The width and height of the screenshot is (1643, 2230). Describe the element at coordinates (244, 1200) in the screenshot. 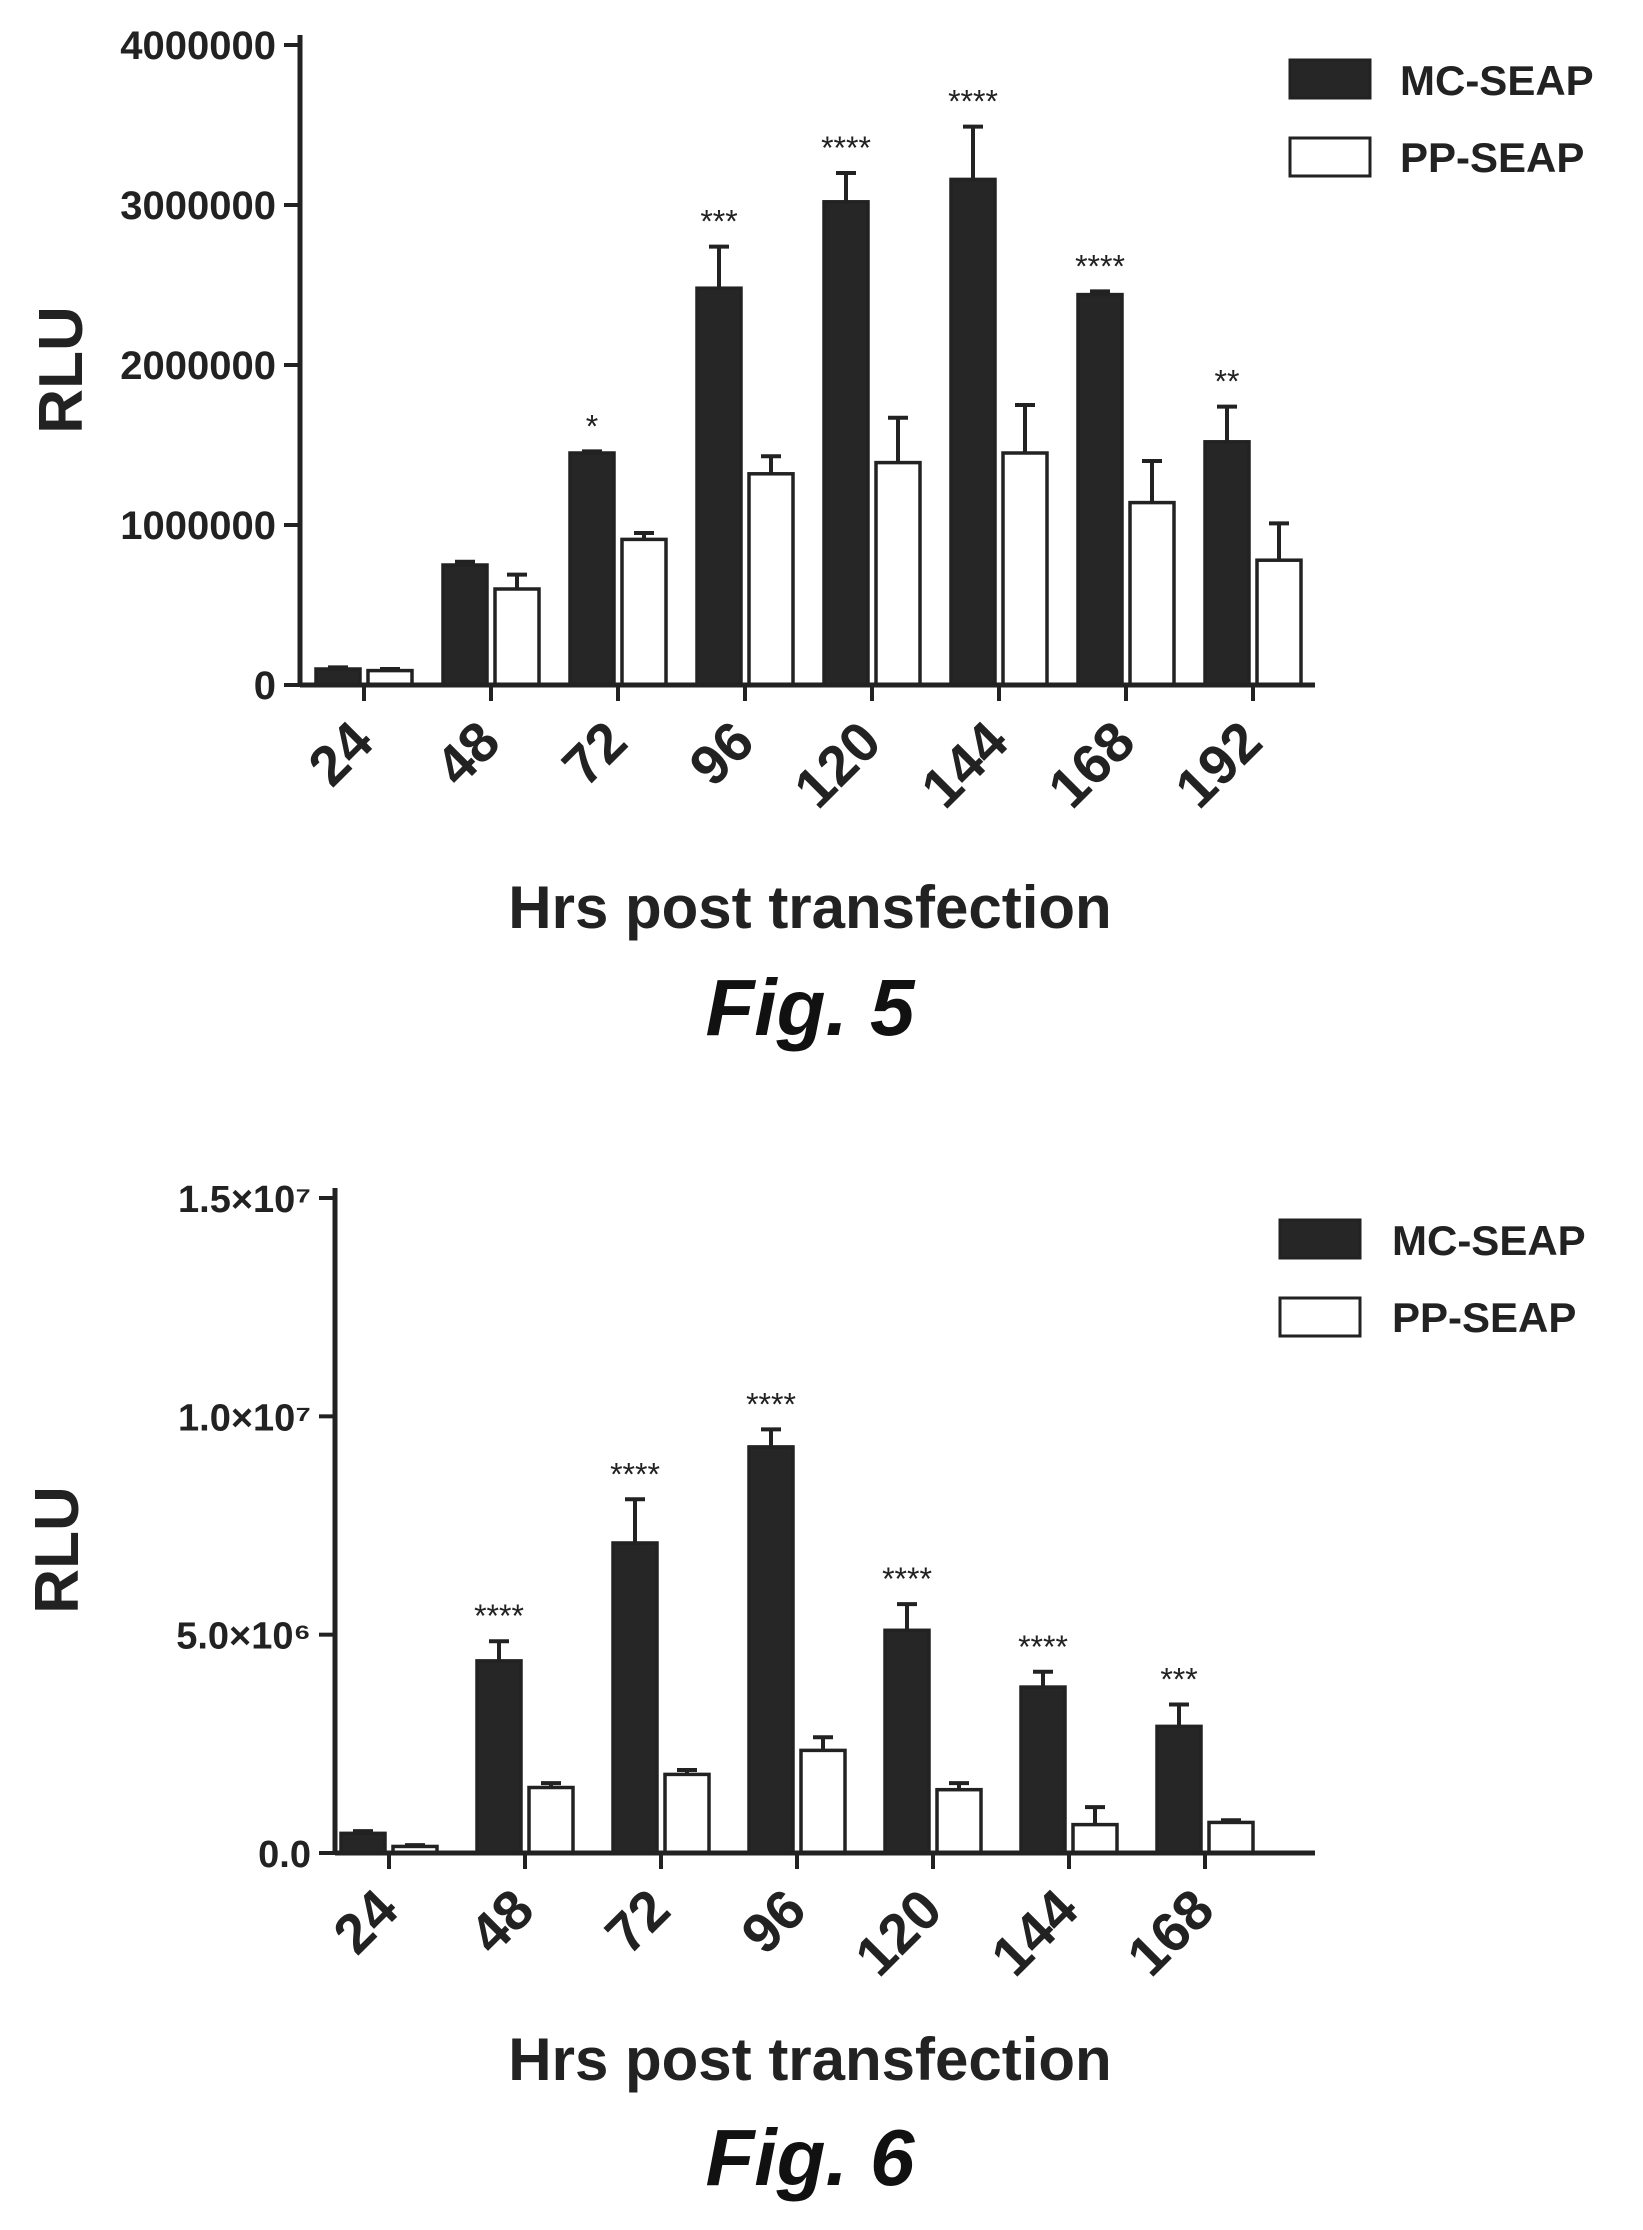

I see `fig6-y-tick-label: 1.5×10⁷` at that location.